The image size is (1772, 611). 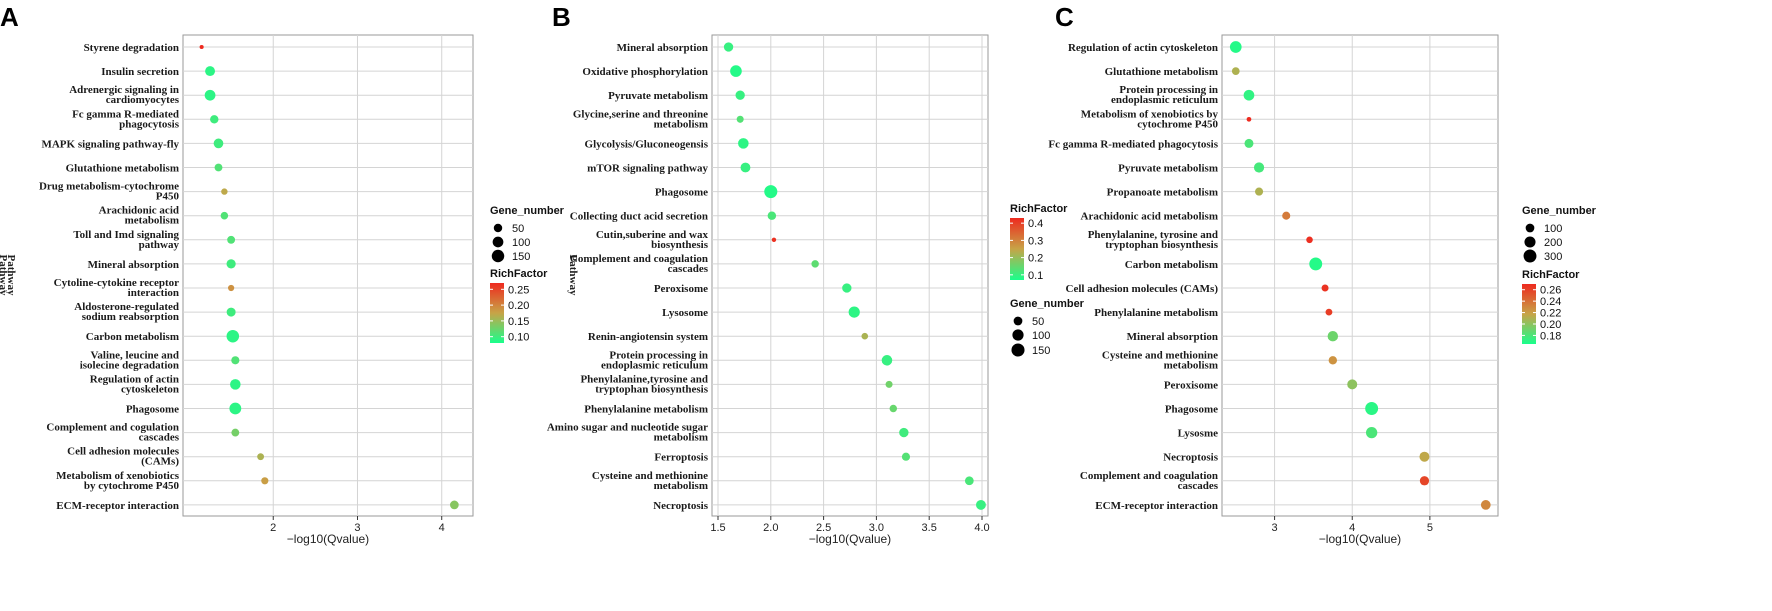 What do you see at coordinates (1168, 169) in the screenshot?
I see `pathway-label: Pyruvate metabolism` at bounding box center [1168, 169].